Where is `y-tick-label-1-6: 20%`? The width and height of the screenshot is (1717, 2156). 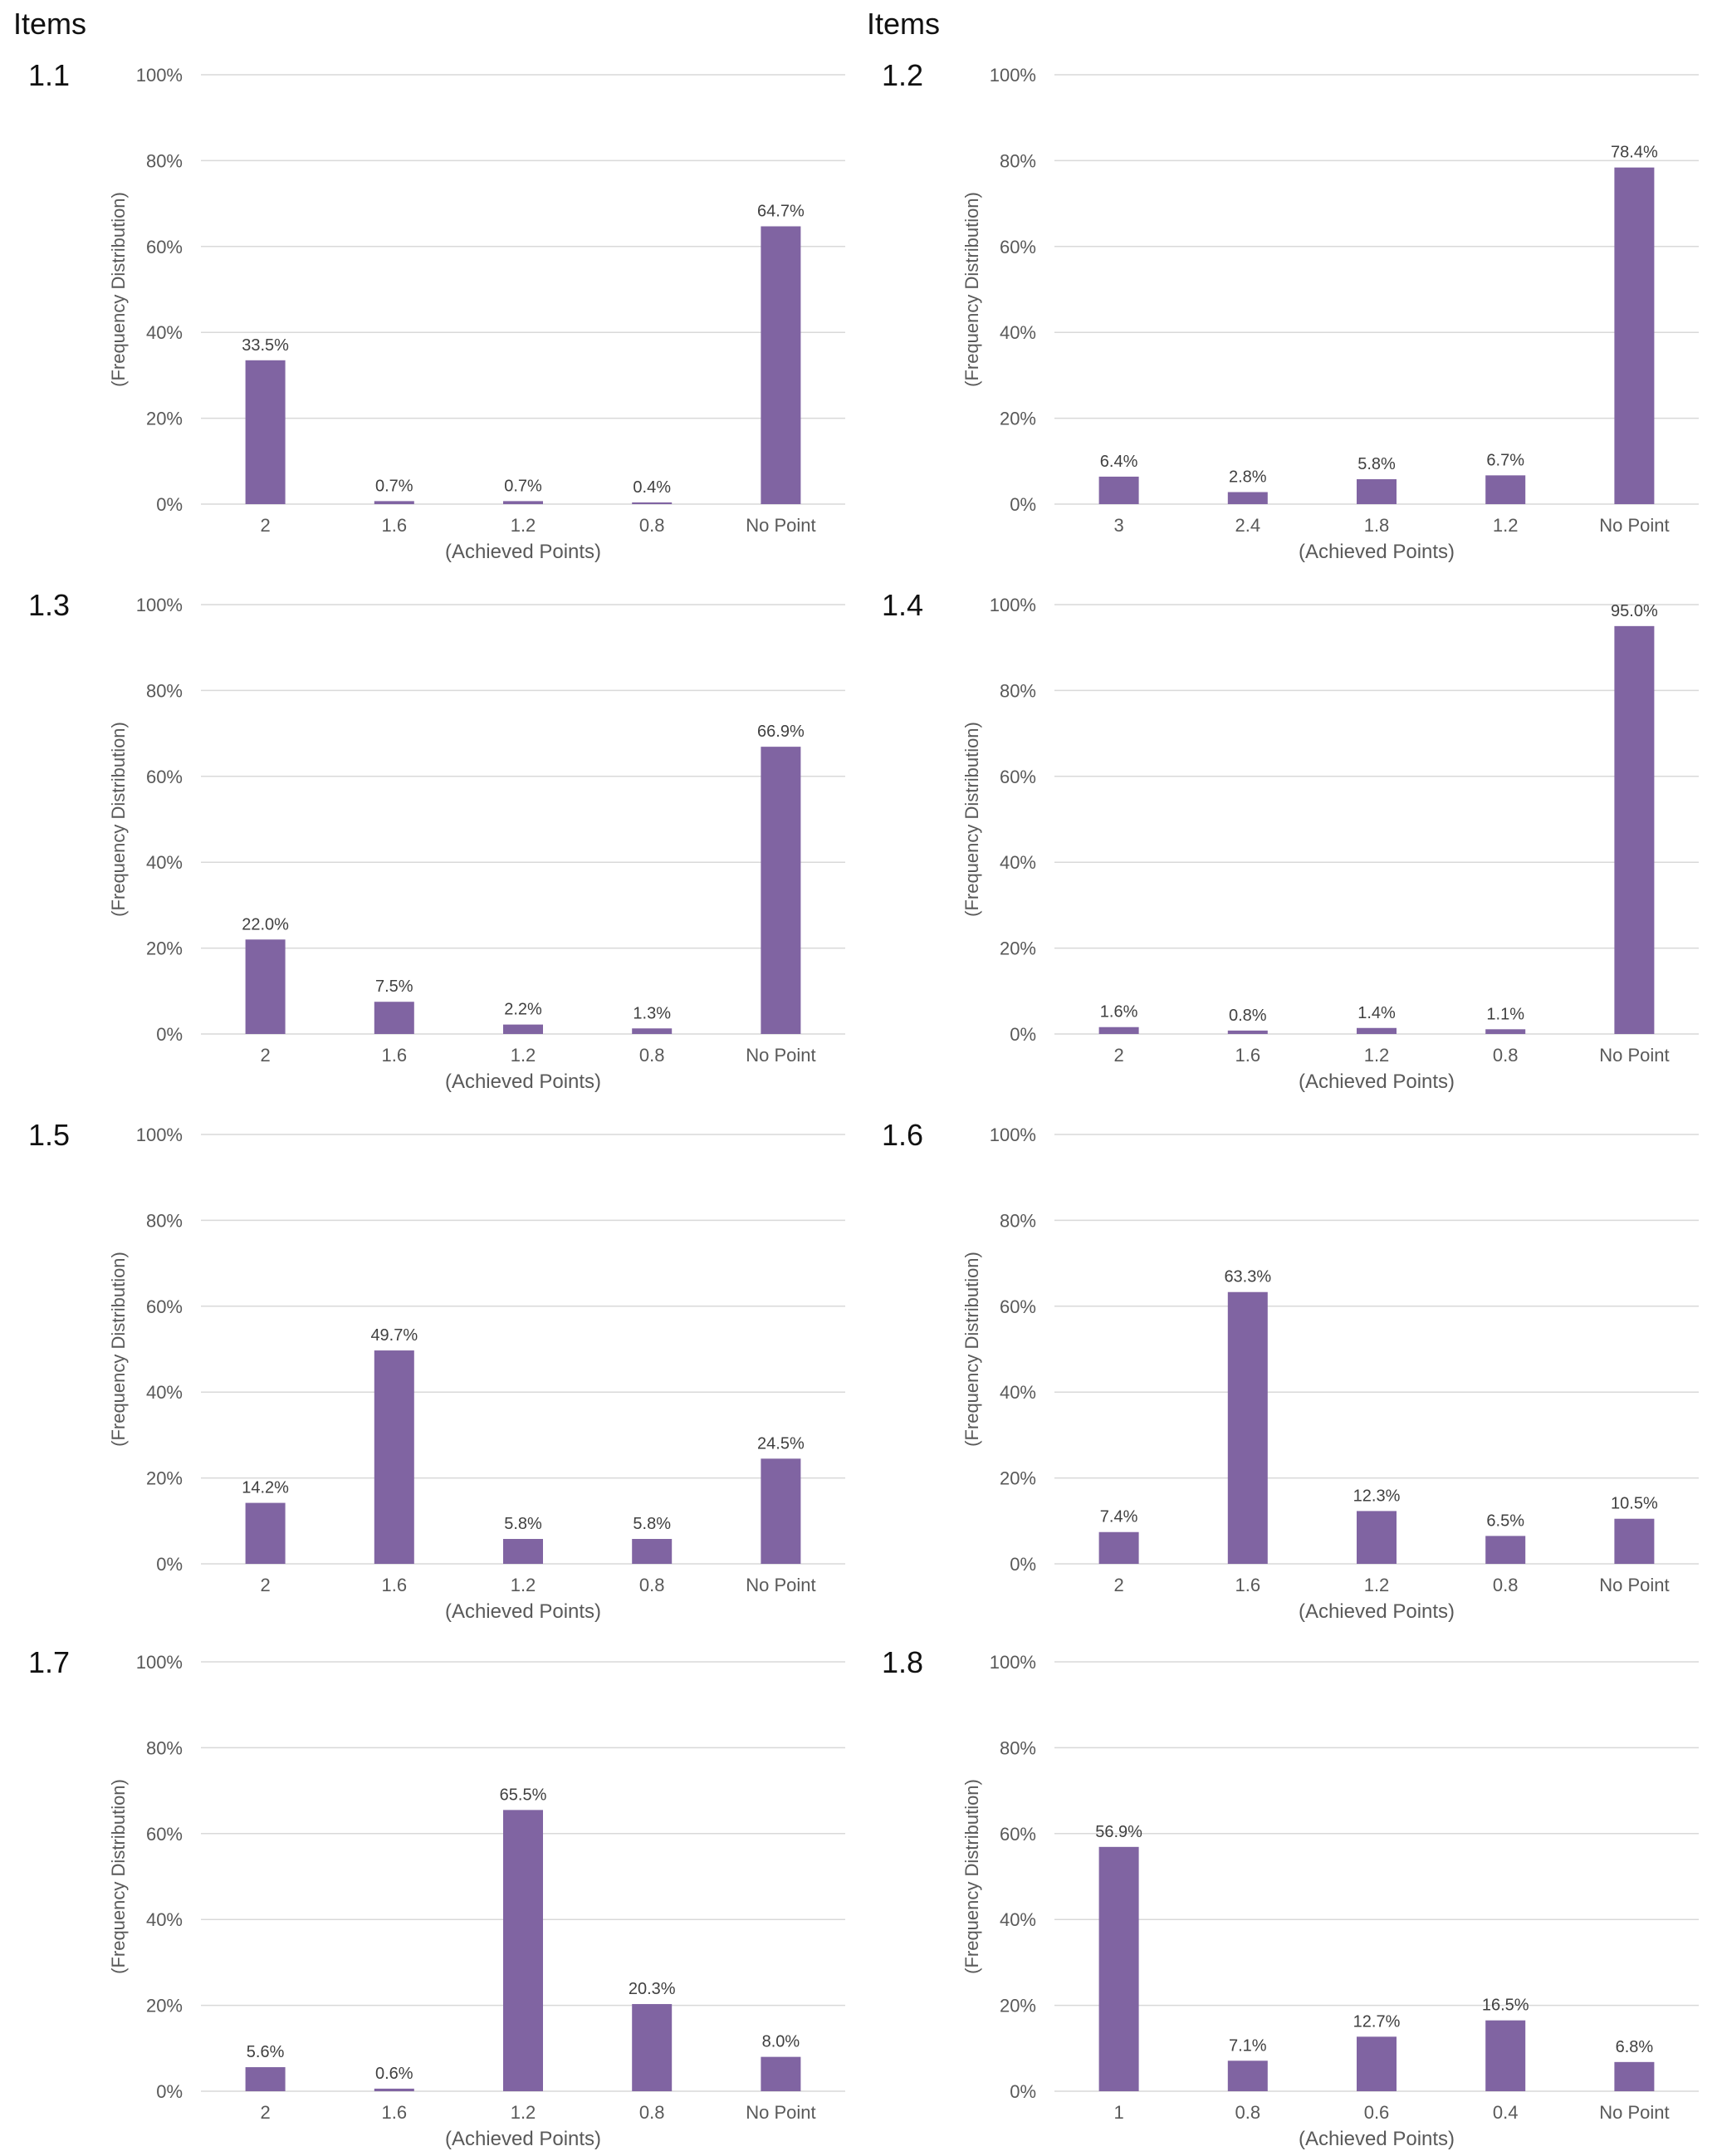
y-tick-label-1-6: 20% is located at coordinates (1018, 1478).